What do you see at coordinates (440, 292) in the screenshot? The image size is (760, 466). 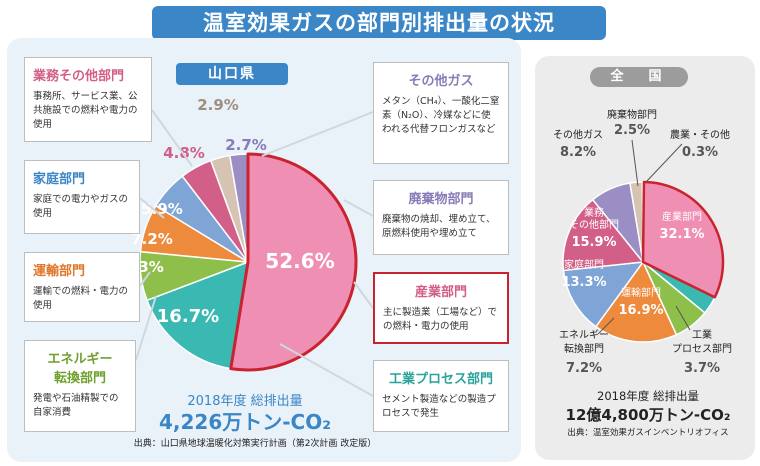 I see `box-industry-title: 産業部門` at bounding box center [440, 292].